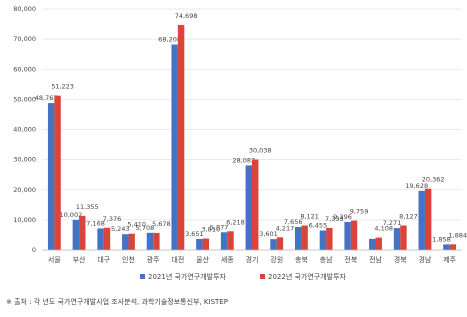  Describe the element at coordinates (46, 98) in the screenshot. I see `data-label: 48,767` at that location.